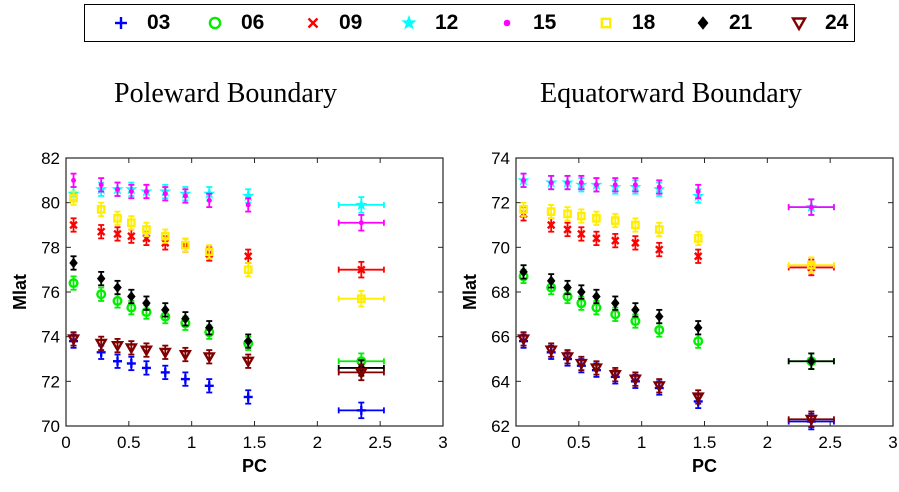 The image size is (899, 492). What do you see at coordinates (799, 24) in the screenshot?
I see `legend-marker-triangle-down-icon` at bounding box center [799, 24].